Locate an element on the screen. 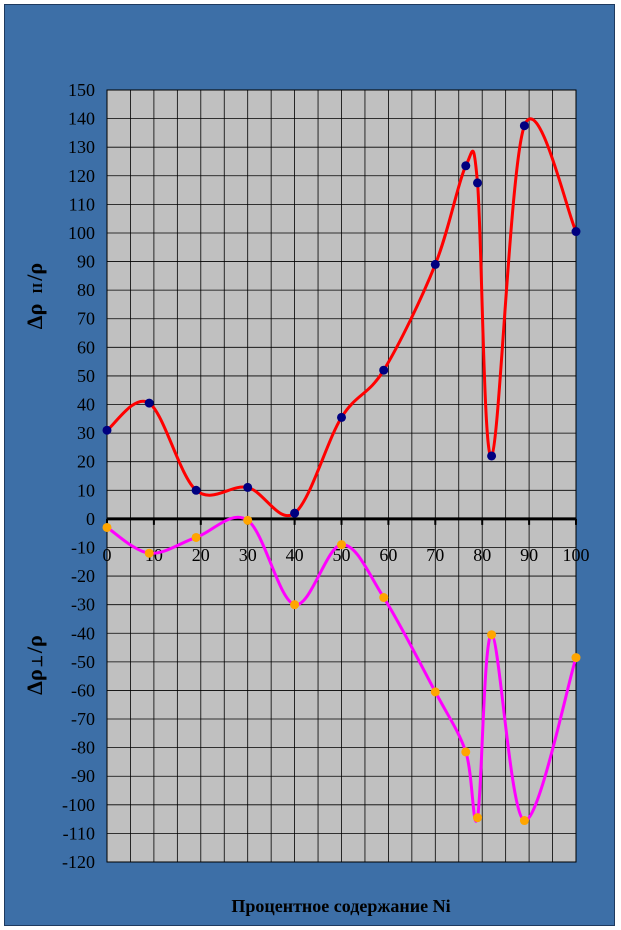 Image resolution: width=621 pixels, height=930 pixels. y-tick-label: -70 is located at coordinates (83, 719).